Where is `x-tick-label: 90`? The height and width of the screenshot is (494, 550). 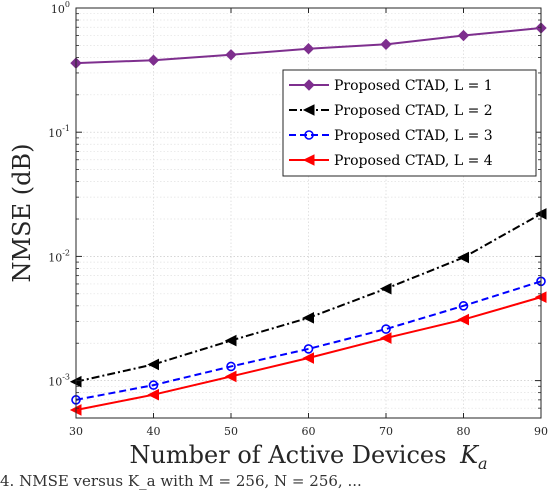 x-tick-label: 90 is located at coordinates (541, 431).